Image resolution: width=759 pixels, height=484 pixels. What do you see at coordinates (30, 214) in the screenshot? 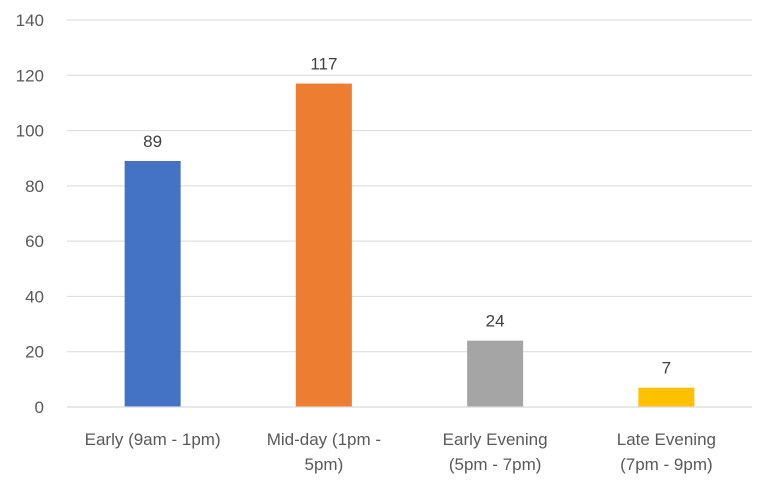
I see `y-axis-tick-labels: 0 20 40 60 80 100 120 140` at bounding box center [30, 214].